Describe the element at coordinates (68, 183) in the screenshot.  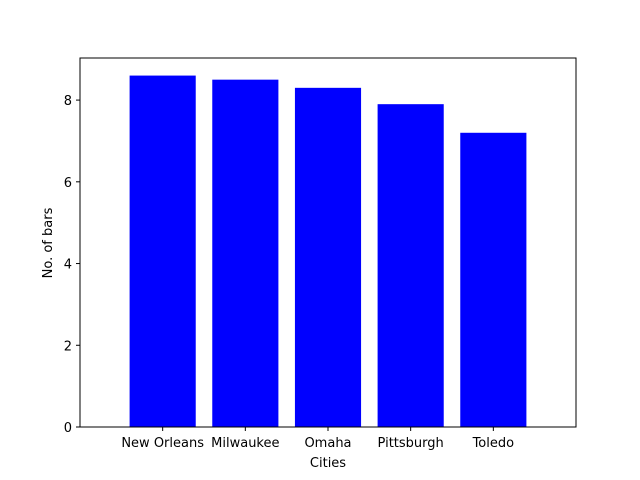
I see `y-tick-label: 6` at that location.